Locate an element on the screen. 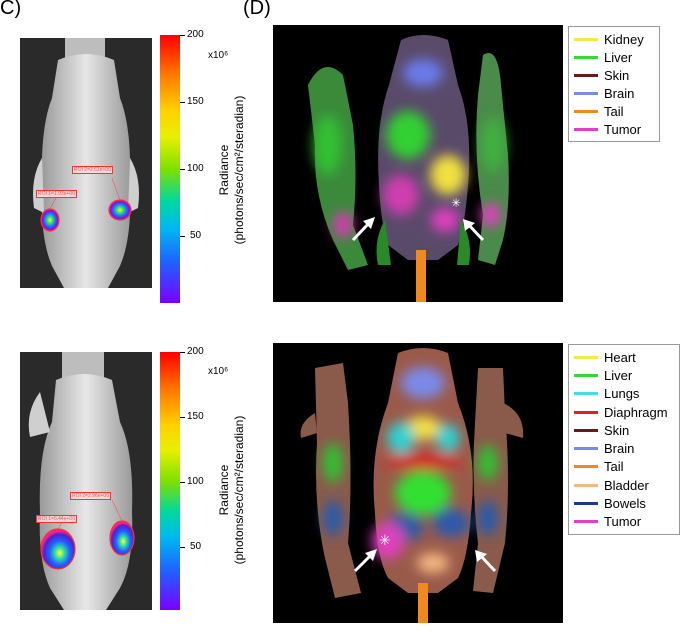 The image size is (685, 633). legend-label: Diaphragm is located at coordinates (636, 412).